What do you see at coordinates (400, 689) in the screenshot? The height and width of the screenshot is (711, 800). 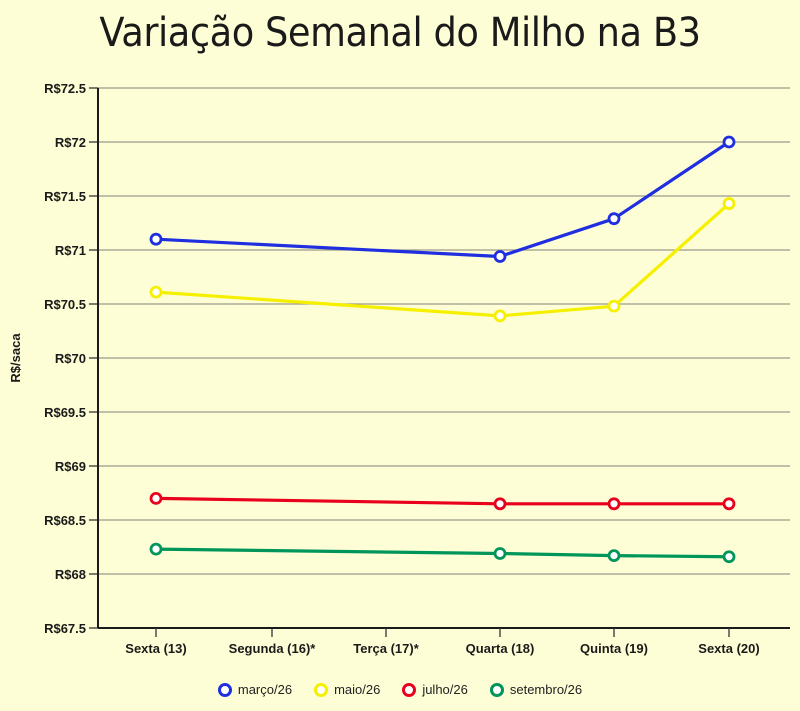 I see `chart-legend: março/26 maio/26 julho/26 setembro/26` at bounding box center [400, 689].